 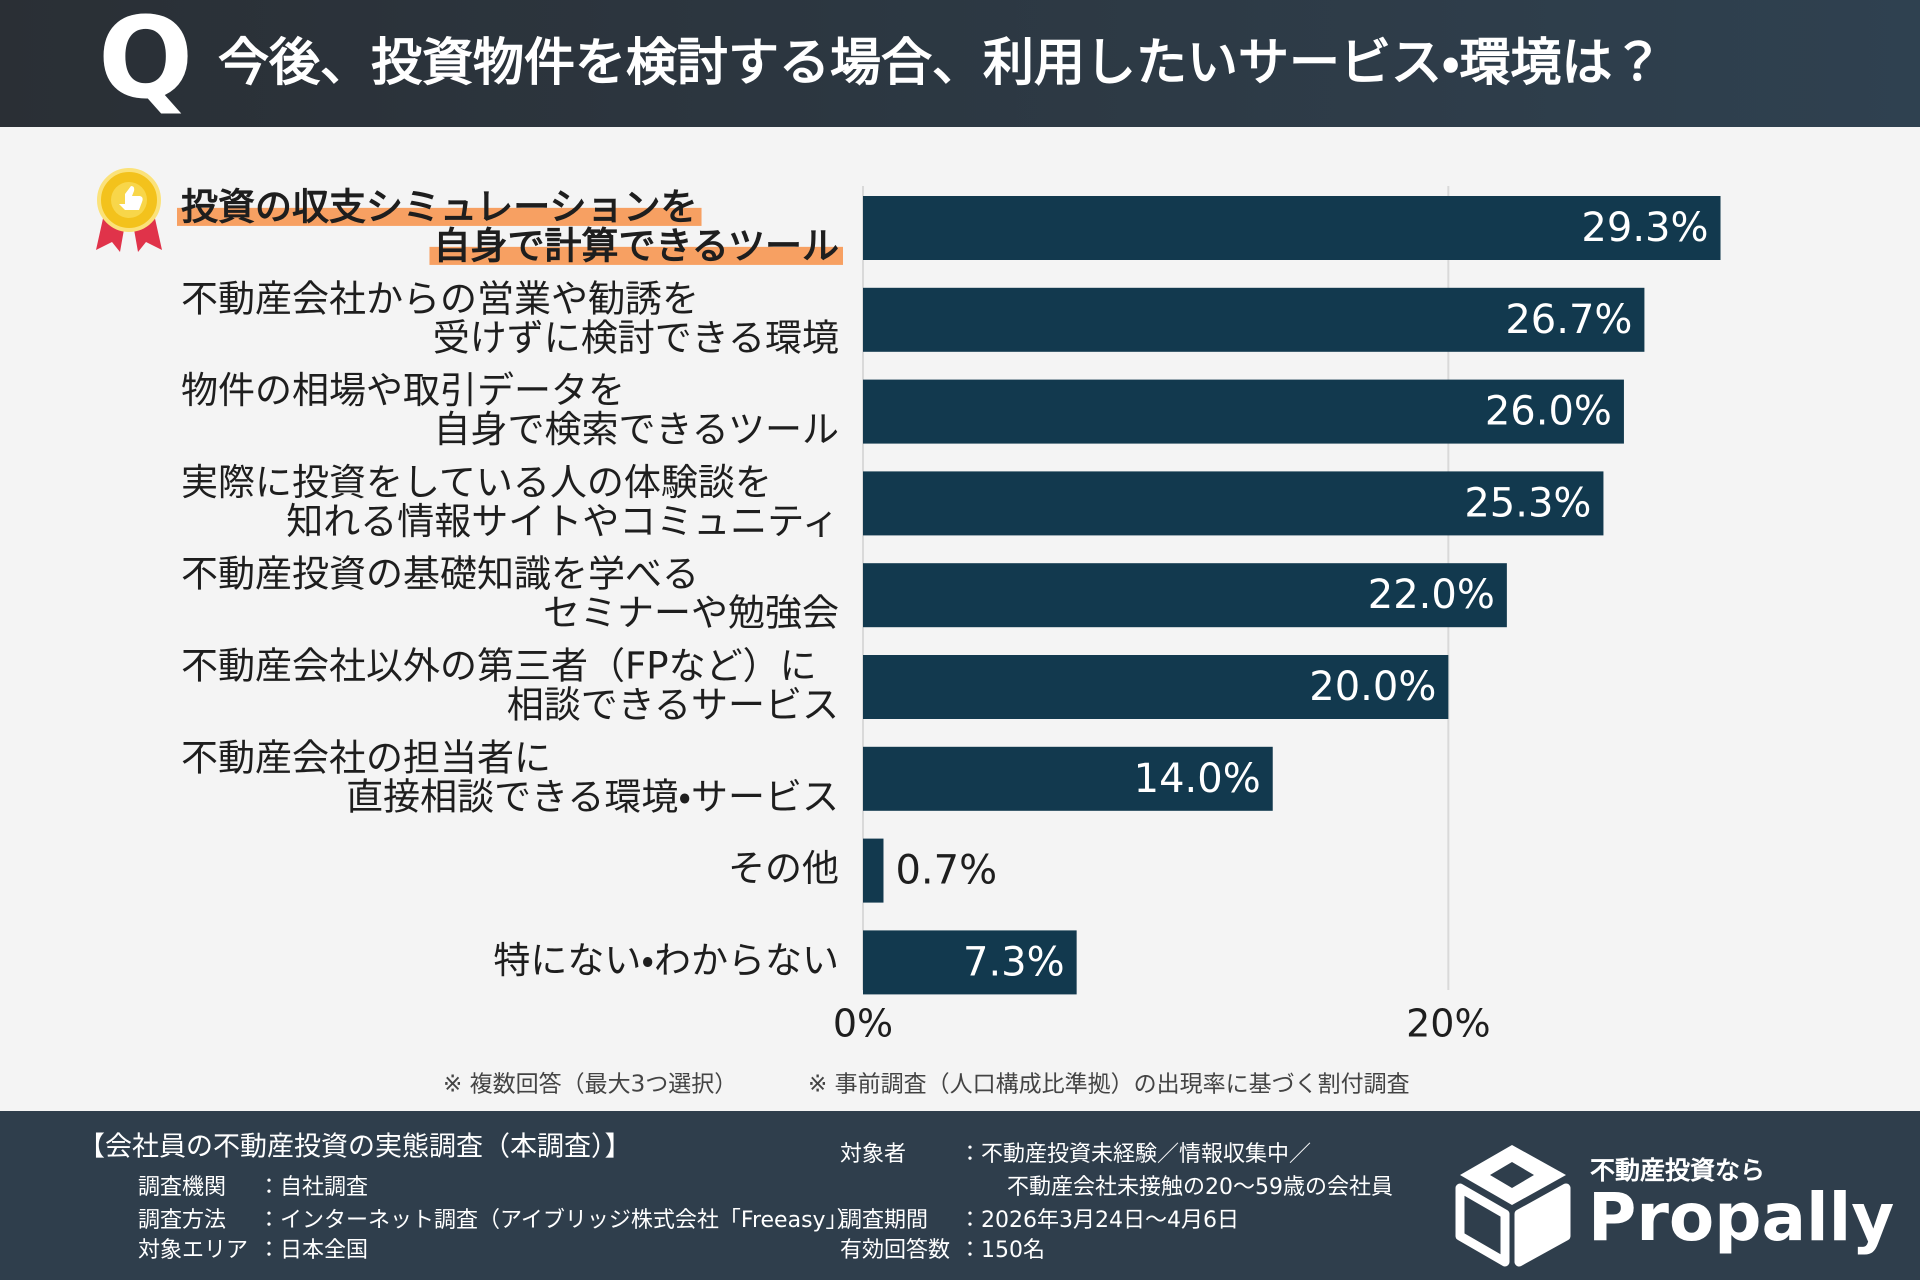 I want to click on category-line: 自身で計算できるツール, so click(x=636, y=246).